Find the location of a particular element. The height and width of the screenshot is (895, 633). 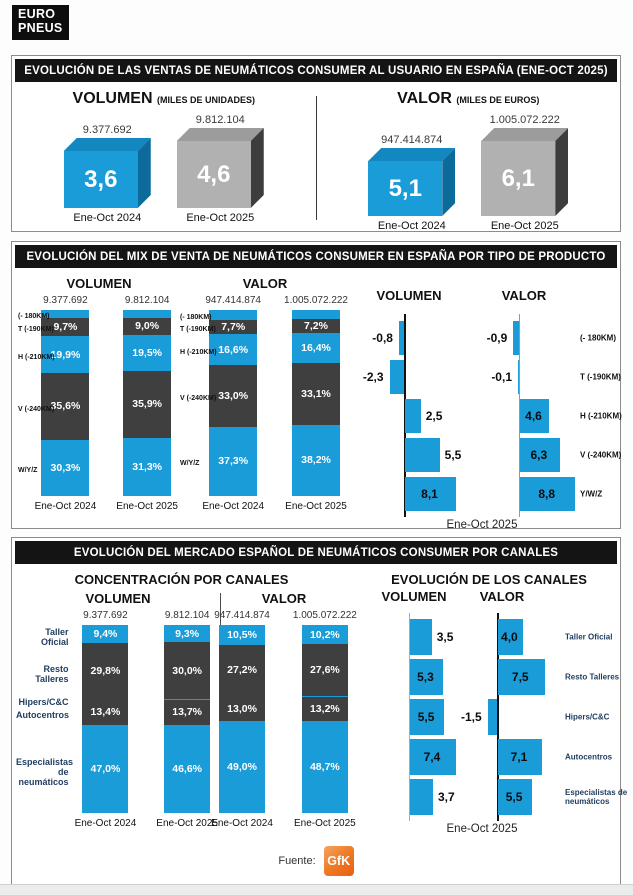

tornado-row-label: Y/W/Z is located at coordinates (591, 493).